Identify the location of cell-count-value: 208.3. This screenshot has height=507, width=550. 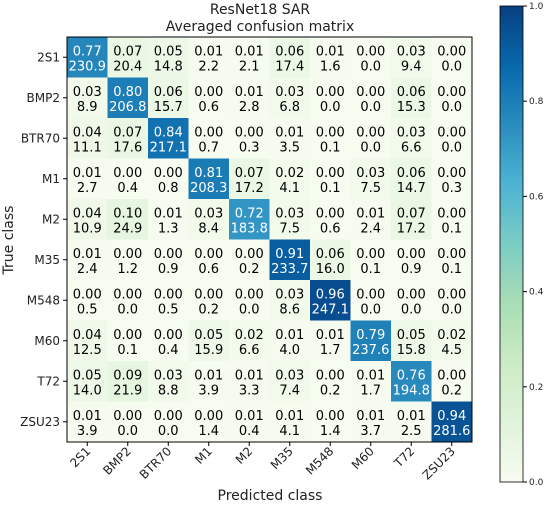
(208, 188).